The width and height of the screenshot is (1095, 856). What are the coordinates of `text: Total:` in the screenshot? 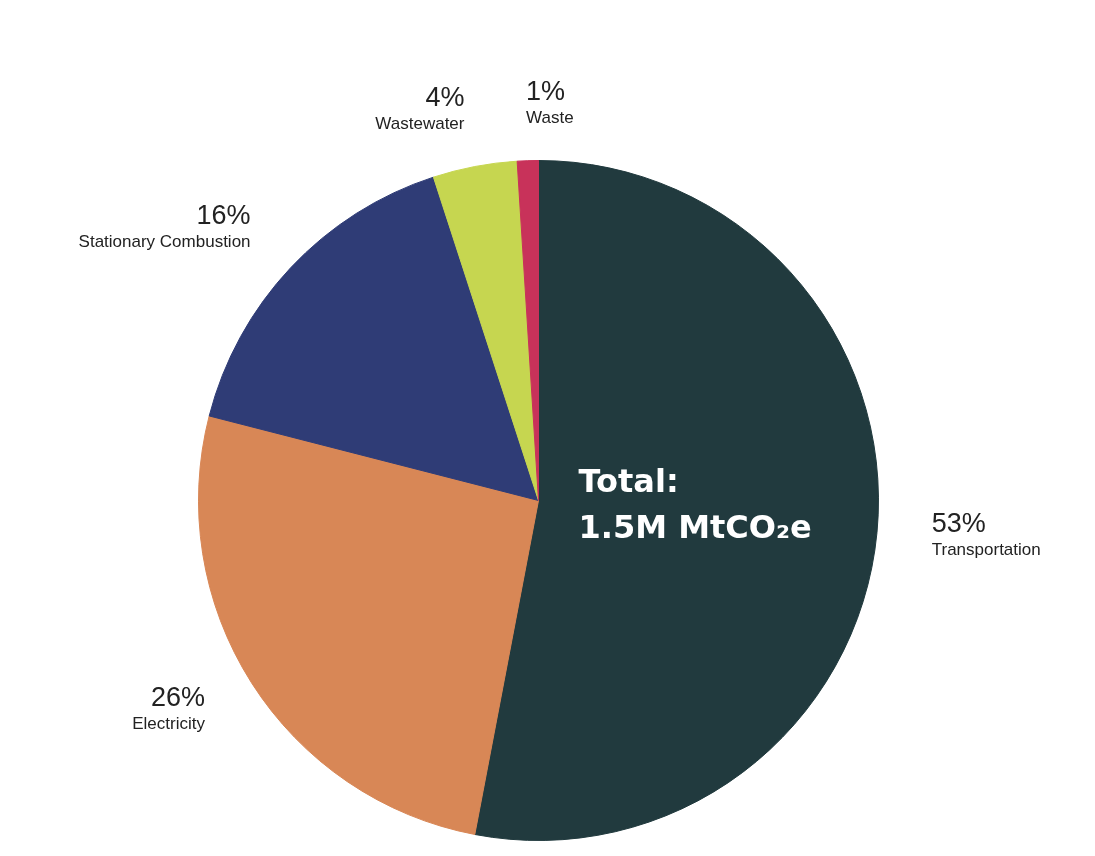 It's located at (628, 480).